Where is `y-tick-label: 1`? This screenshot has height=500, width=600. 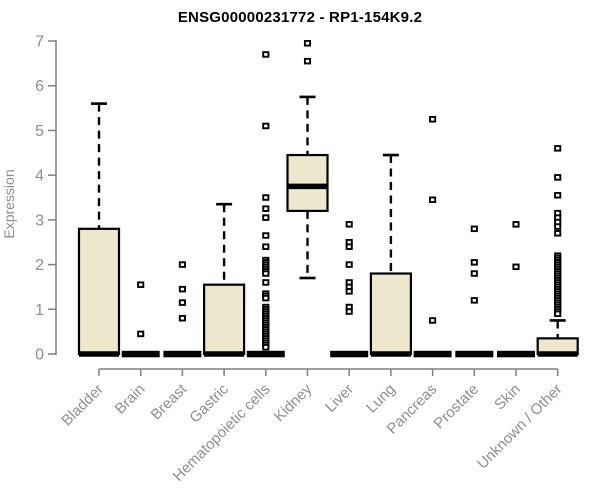
y-tick-label: 1 is located at coordinates (39, 310).